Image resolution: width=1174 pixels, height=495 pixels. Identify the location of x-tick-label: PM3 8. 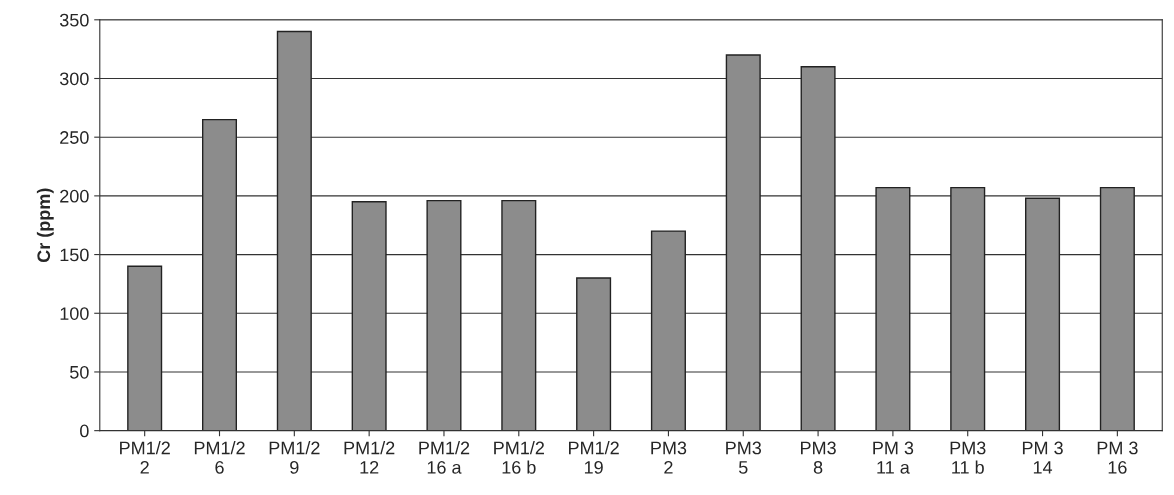
(818, 457).